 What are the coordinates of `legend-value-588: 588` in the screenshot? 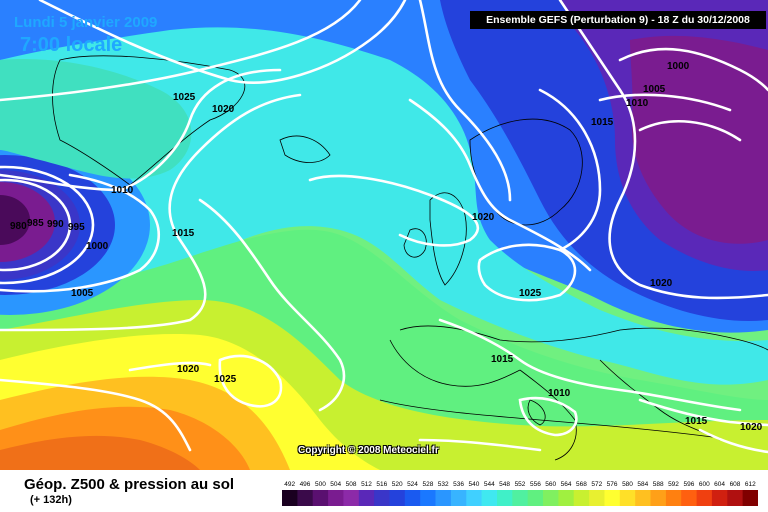 It's located at (658, 484).